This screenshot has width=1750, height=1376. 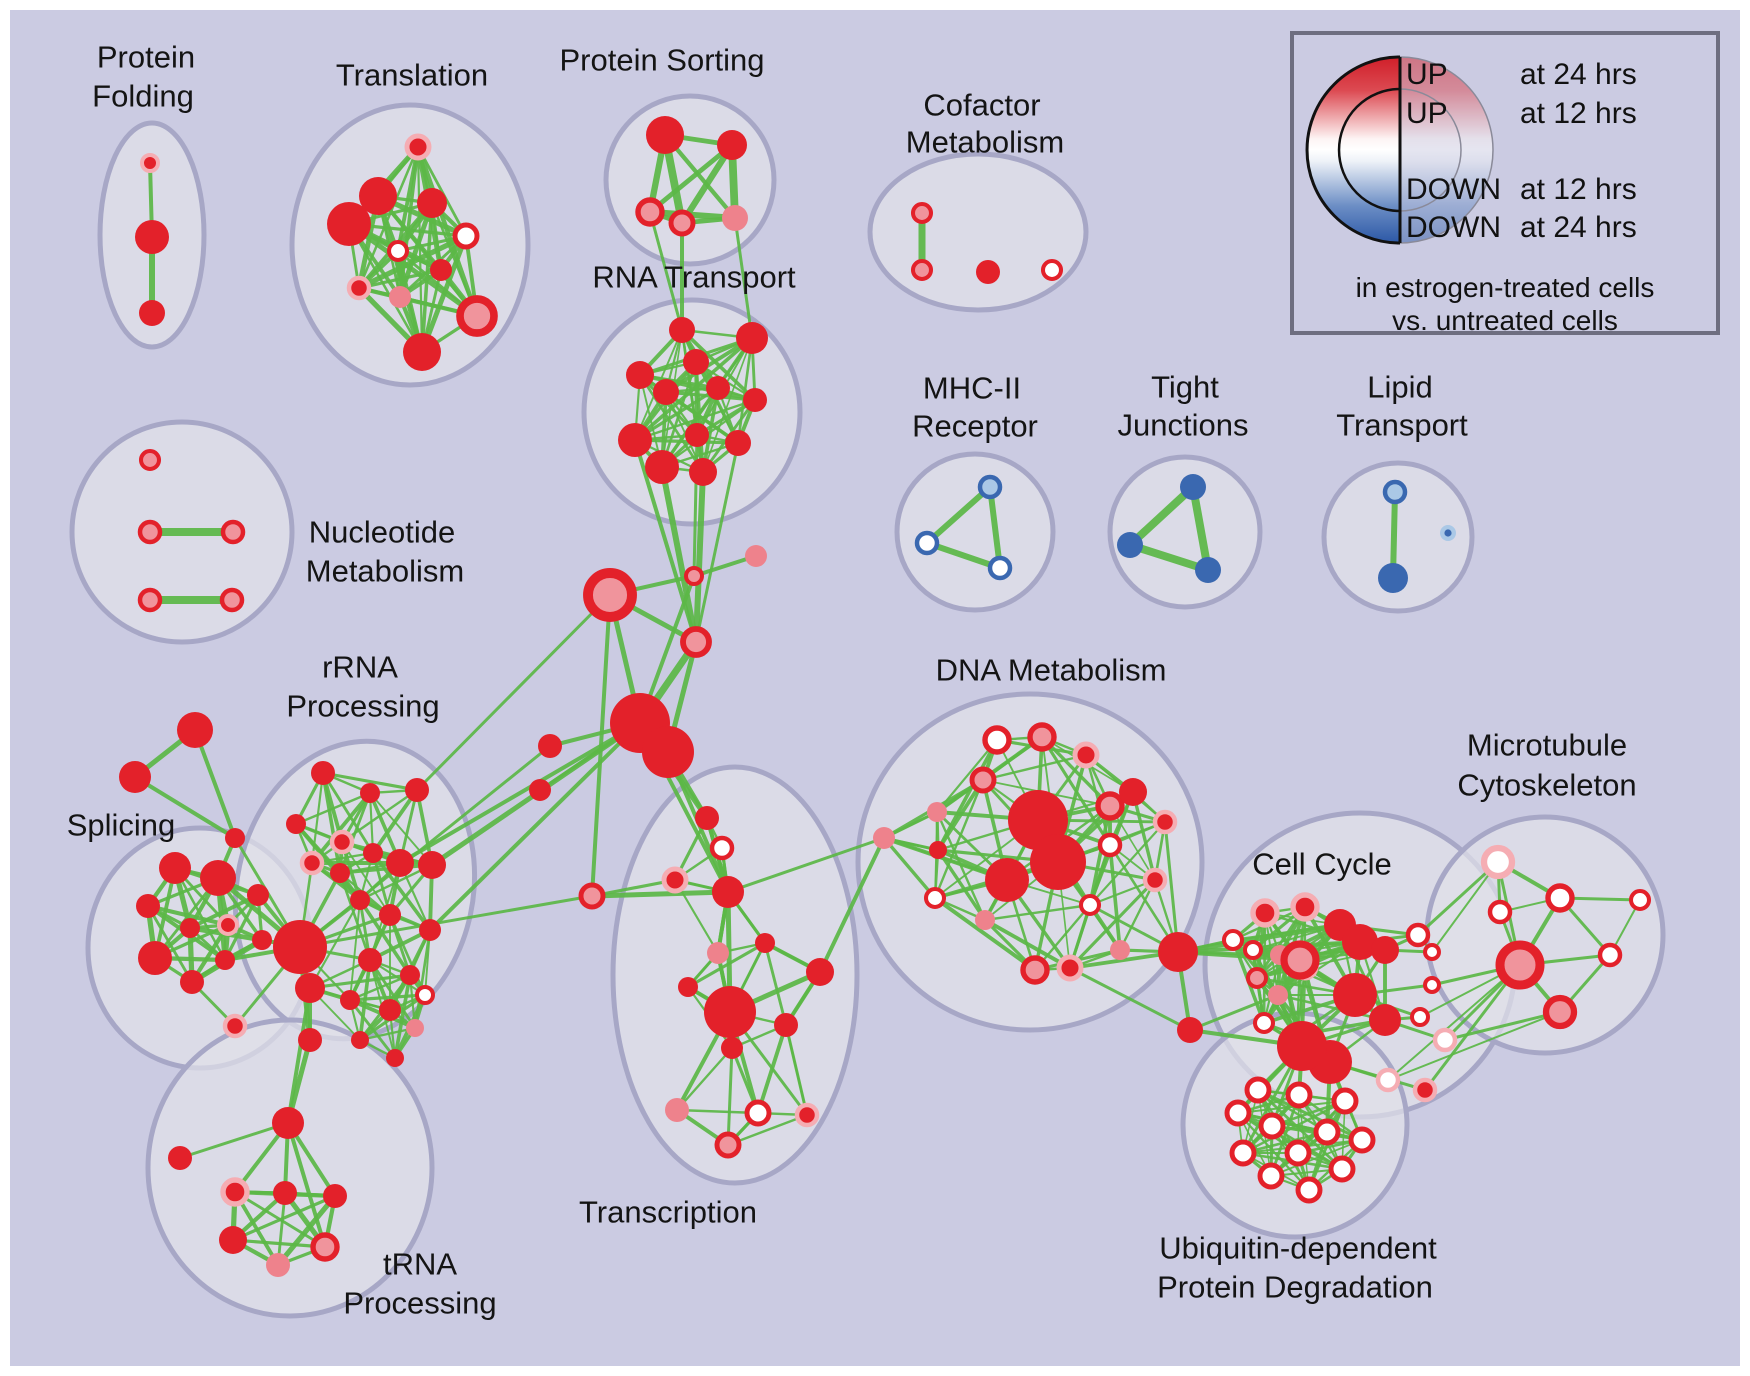 What do you see at coordinates (1546, 785) in the screenshot?
I see `cluster-label-microtubule-cytoskeleton: Cytoskeleton` at bounding box center [1546, 785].